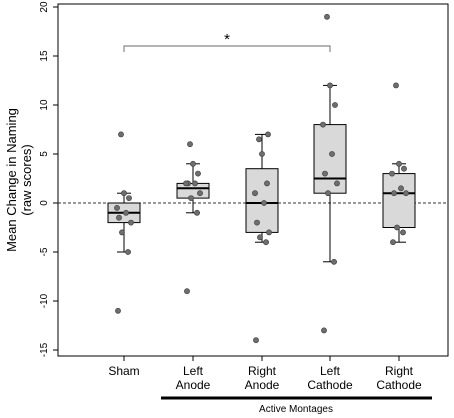 The width and height of the screenshot is (454, 418). I want to click on y-tick-label: -10, so click(44, 300).